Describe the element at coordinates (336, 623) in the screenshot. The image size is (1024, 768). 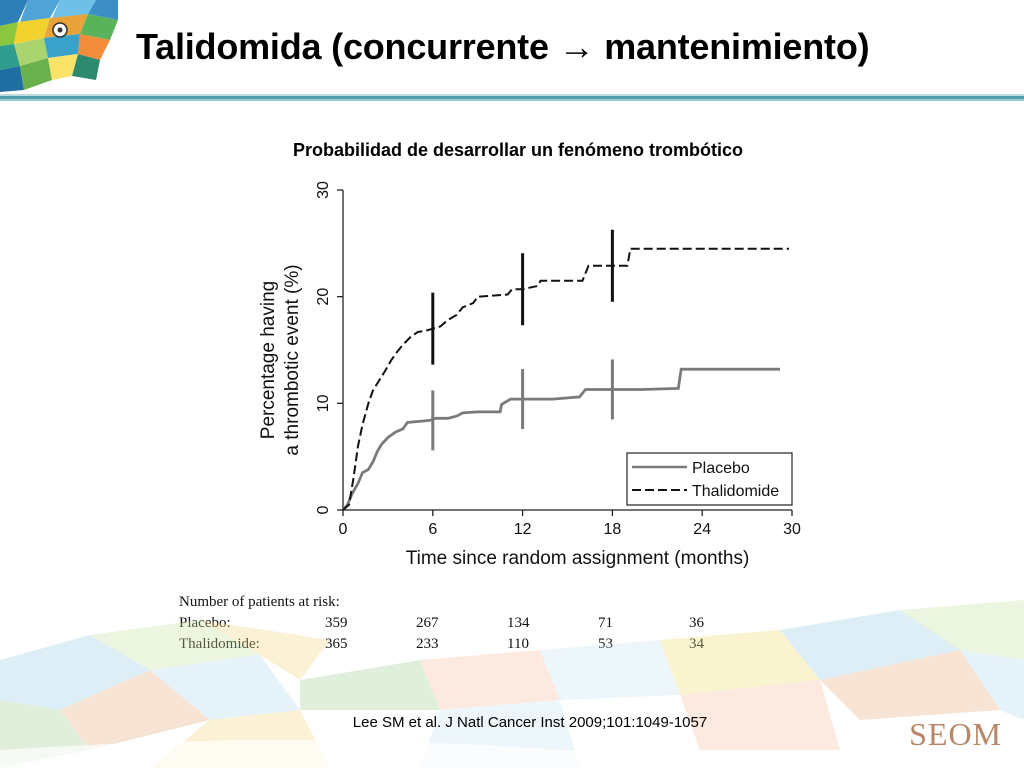
I see `risk-value: 359` at that location.